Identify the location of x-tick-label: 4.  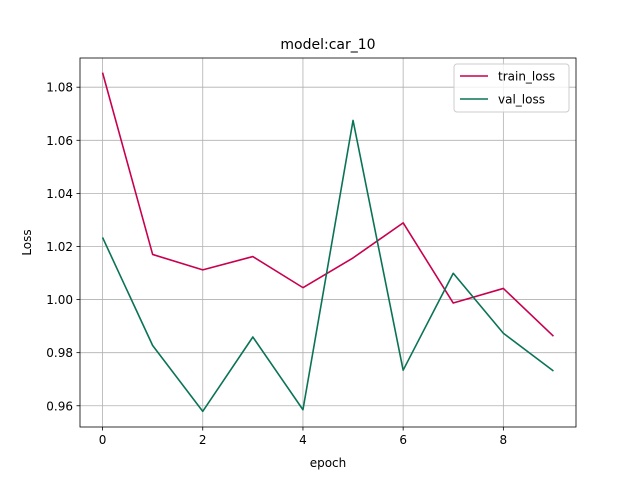
(303, 440).